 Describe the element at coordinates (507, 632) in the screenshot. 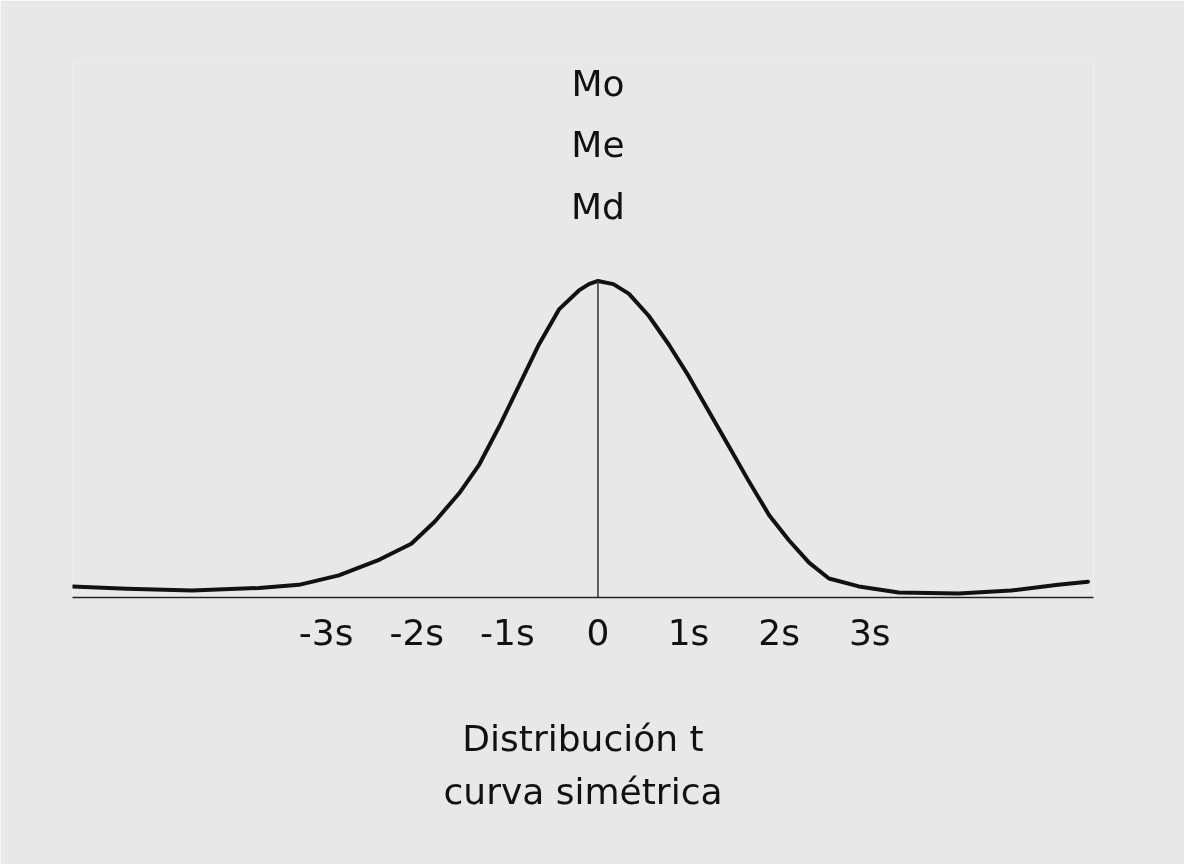

I see `x-tick-label: -1s` at that location.